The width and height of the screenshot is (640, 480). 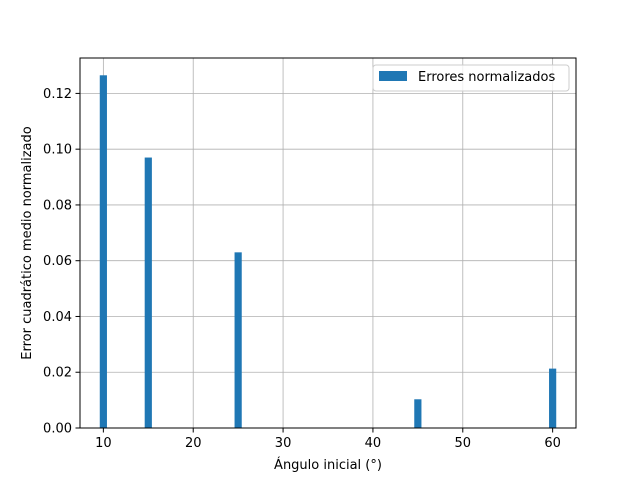 What do you see at coordinates (328, 465) in the screenshot?
I see `x-axis-label: Ángulo inicial (°)` at bounding box center [328, 465].